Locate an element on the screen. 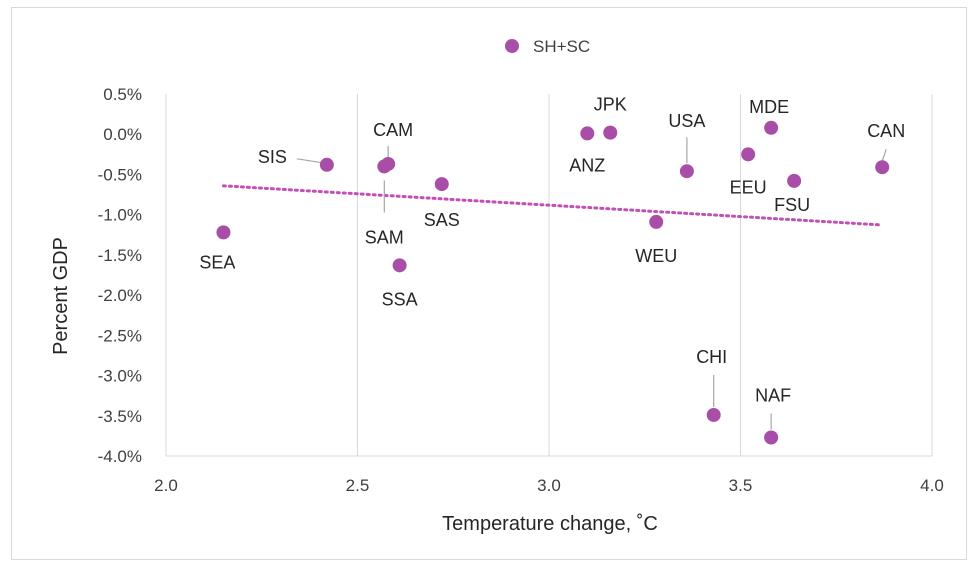  point-label: FSU is located at coordinates (792, 205).